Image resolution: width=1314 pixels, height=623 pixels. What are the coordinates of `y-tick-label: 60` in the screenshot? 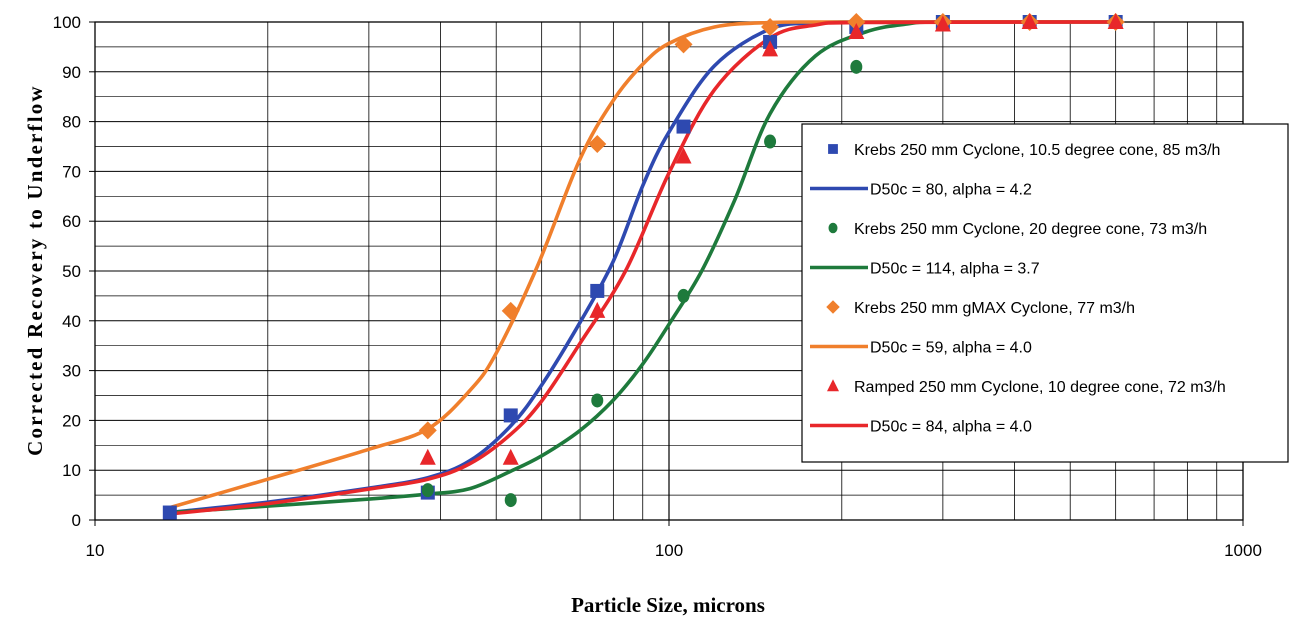 It's located at (71, 221).